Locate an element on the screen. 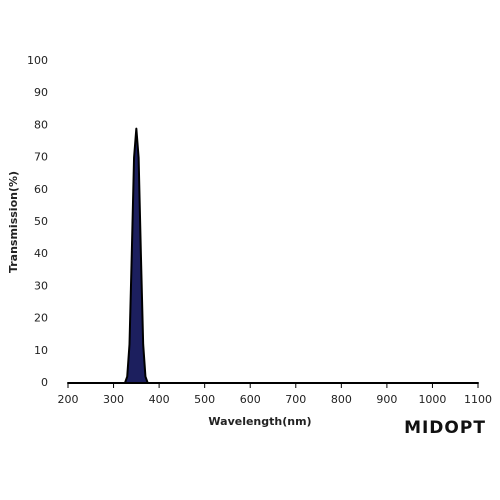  y-tick-label: 10 is located at coordinates (41, 350).